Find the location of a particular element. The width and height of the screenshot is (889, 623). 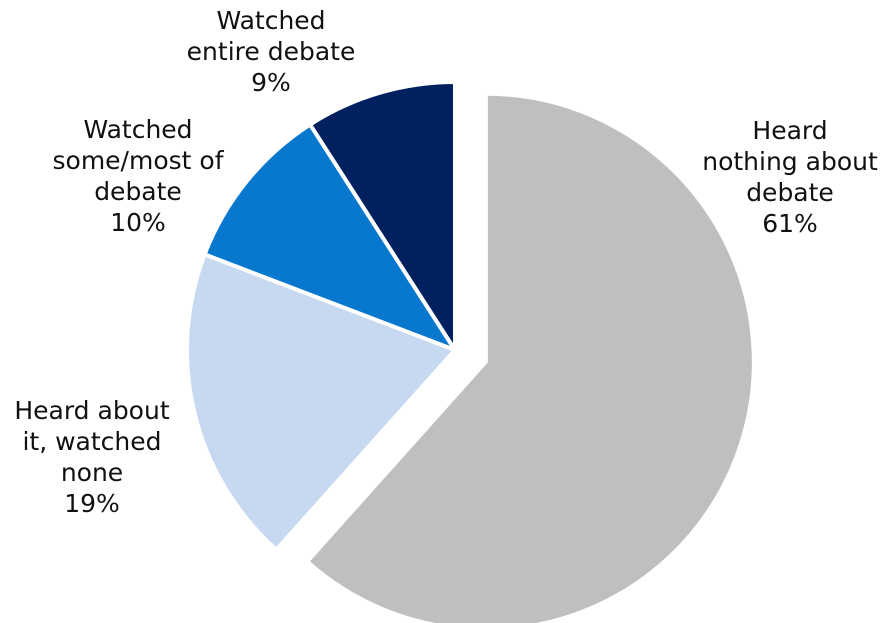

data-label-line: Heard is located at coordinates (789, 130).